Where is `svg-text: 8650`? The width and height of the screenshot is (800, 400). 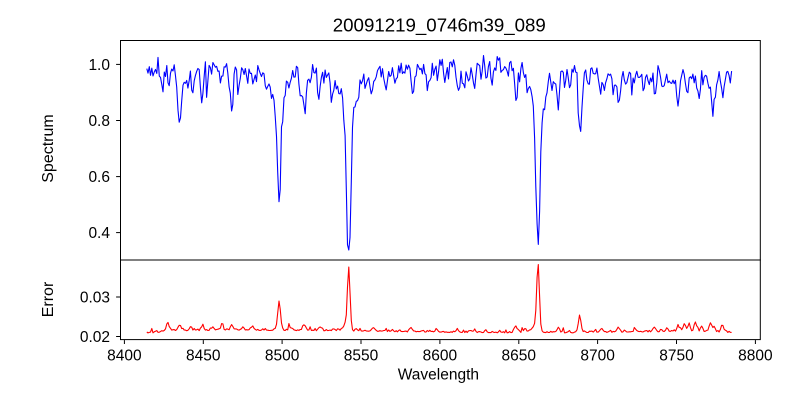
svg-text: 8650 is located at coordinates (519, 356).